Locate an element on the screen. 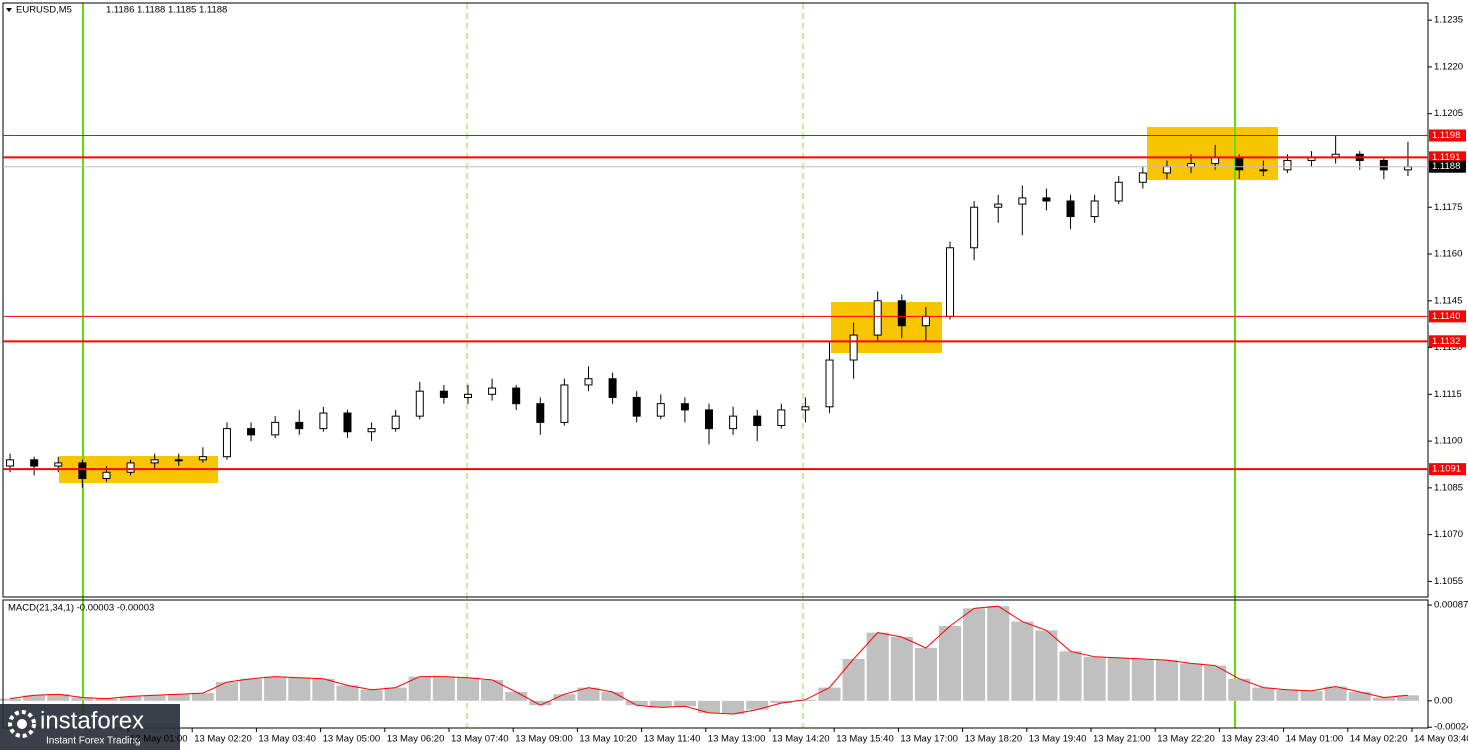 The width and height of the screenshot is (1468, 750). x-tick-label: 13 May 10:20 is located at coordinates (608, 739).